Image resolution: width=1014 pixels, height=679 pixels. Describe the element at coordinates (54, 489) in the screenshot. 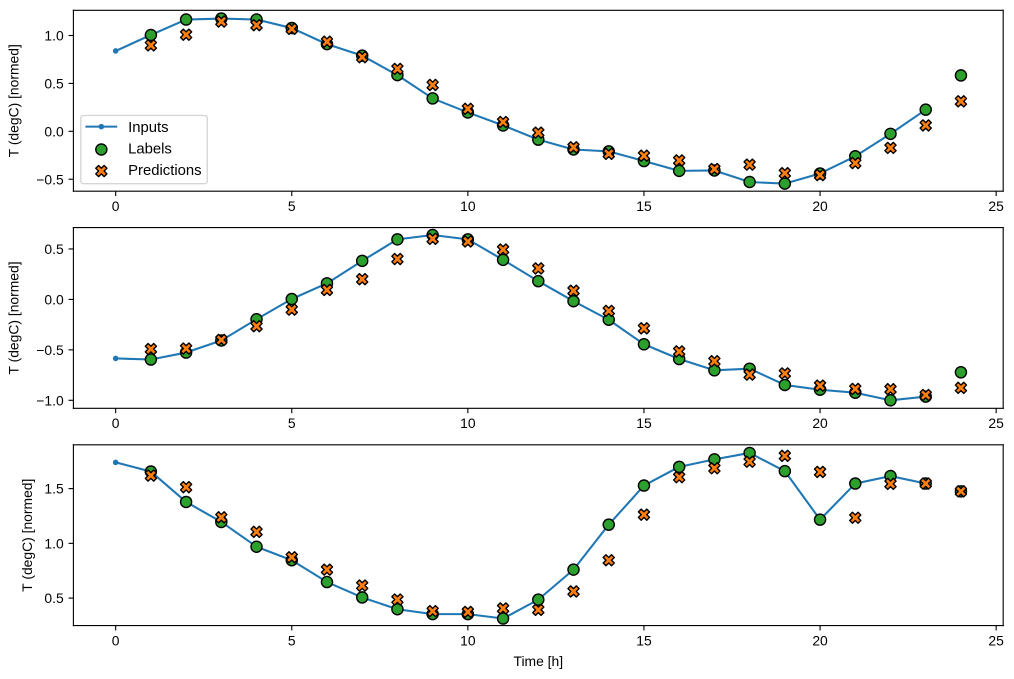

I see `svg-text: 1.5` at that location.